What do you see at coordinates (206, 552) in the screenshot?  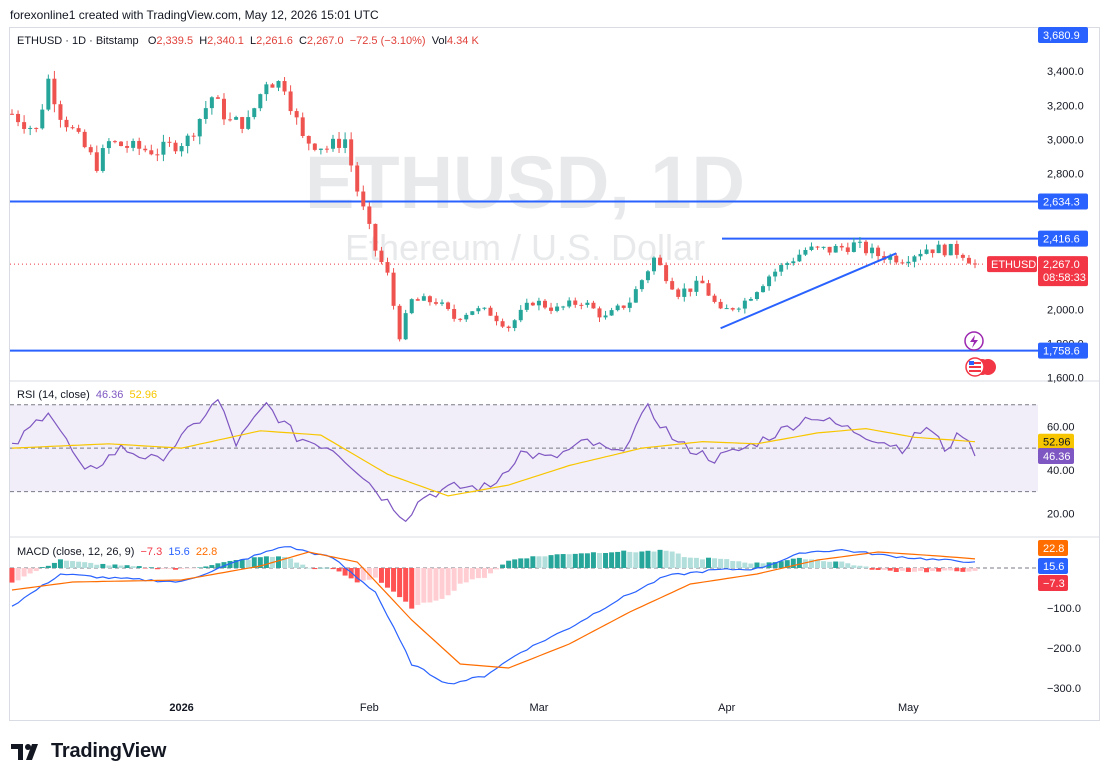 I see `macd-signal-legend-value: 22.8` at bounding box center [206, 552].